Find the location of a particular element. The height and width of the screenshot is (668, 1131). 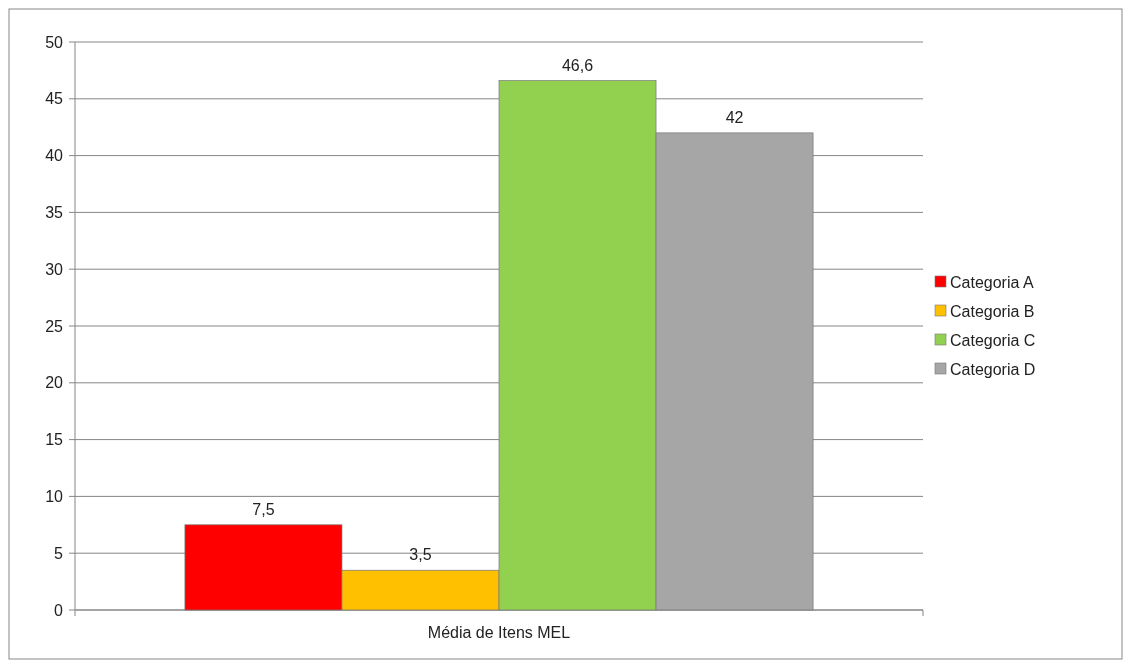

y-tick-label: 15 is located at coordinates (54, 440).